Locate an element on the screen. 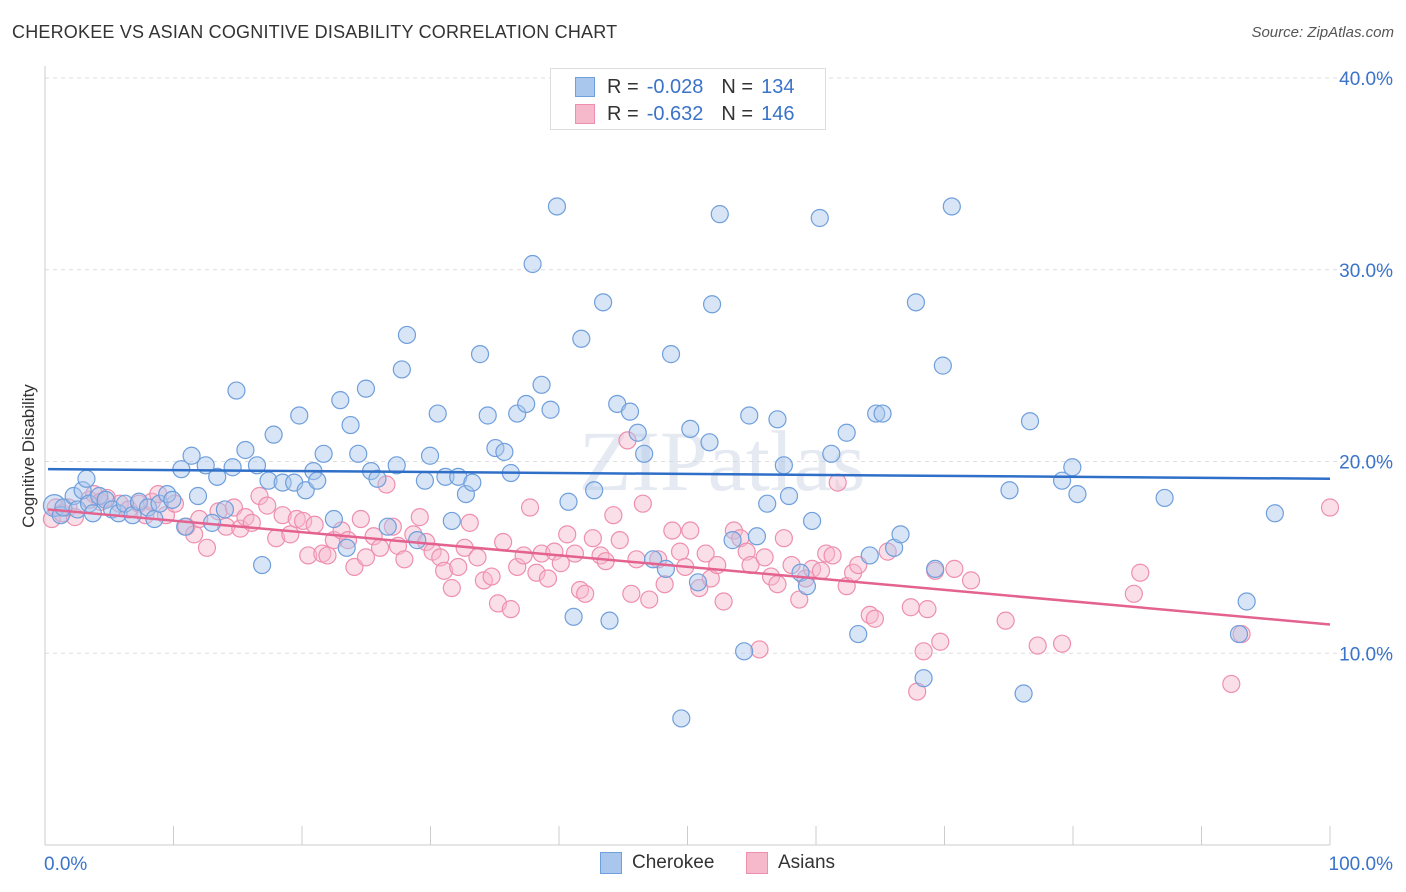  y-tick-label: 10.0% is located at coordinates (1366, 654).